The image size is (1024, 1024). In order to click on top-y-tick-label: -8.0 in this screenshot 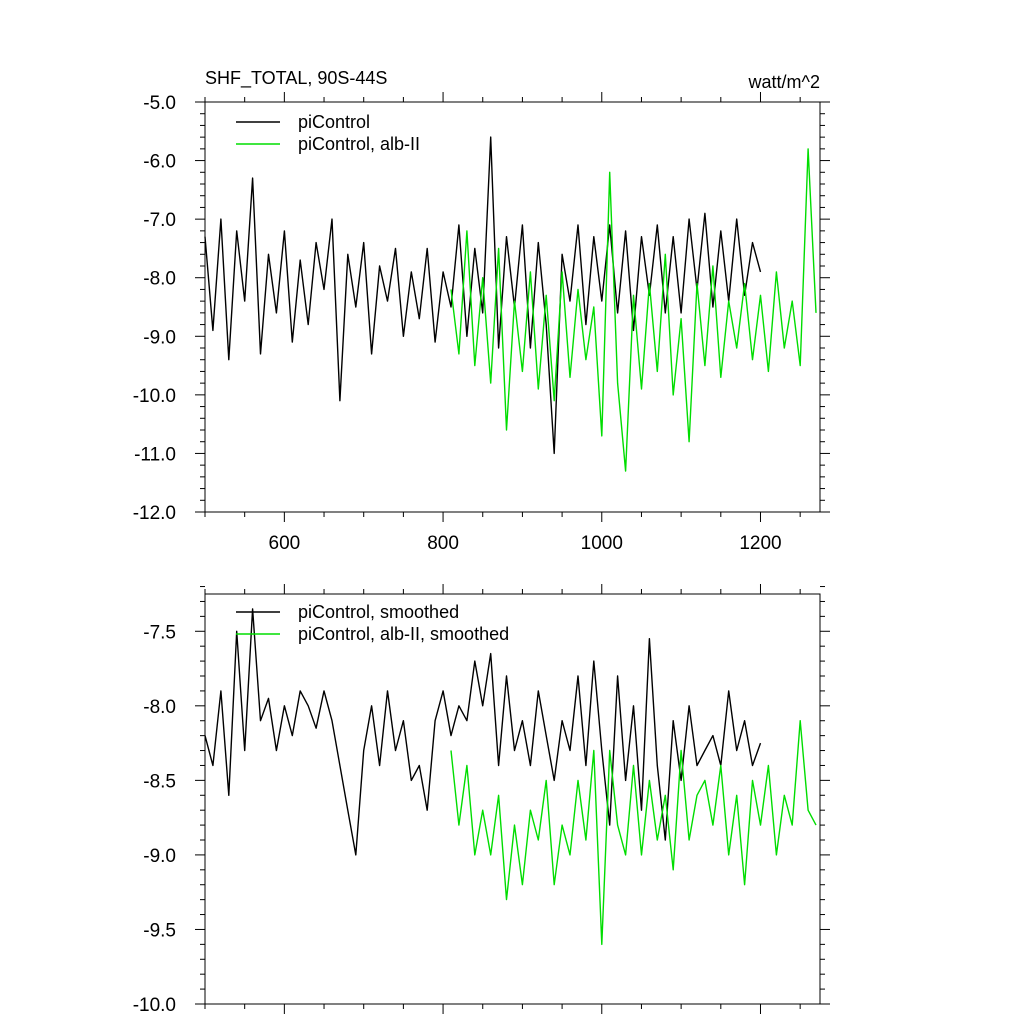, I will do `click(159, 279)`.